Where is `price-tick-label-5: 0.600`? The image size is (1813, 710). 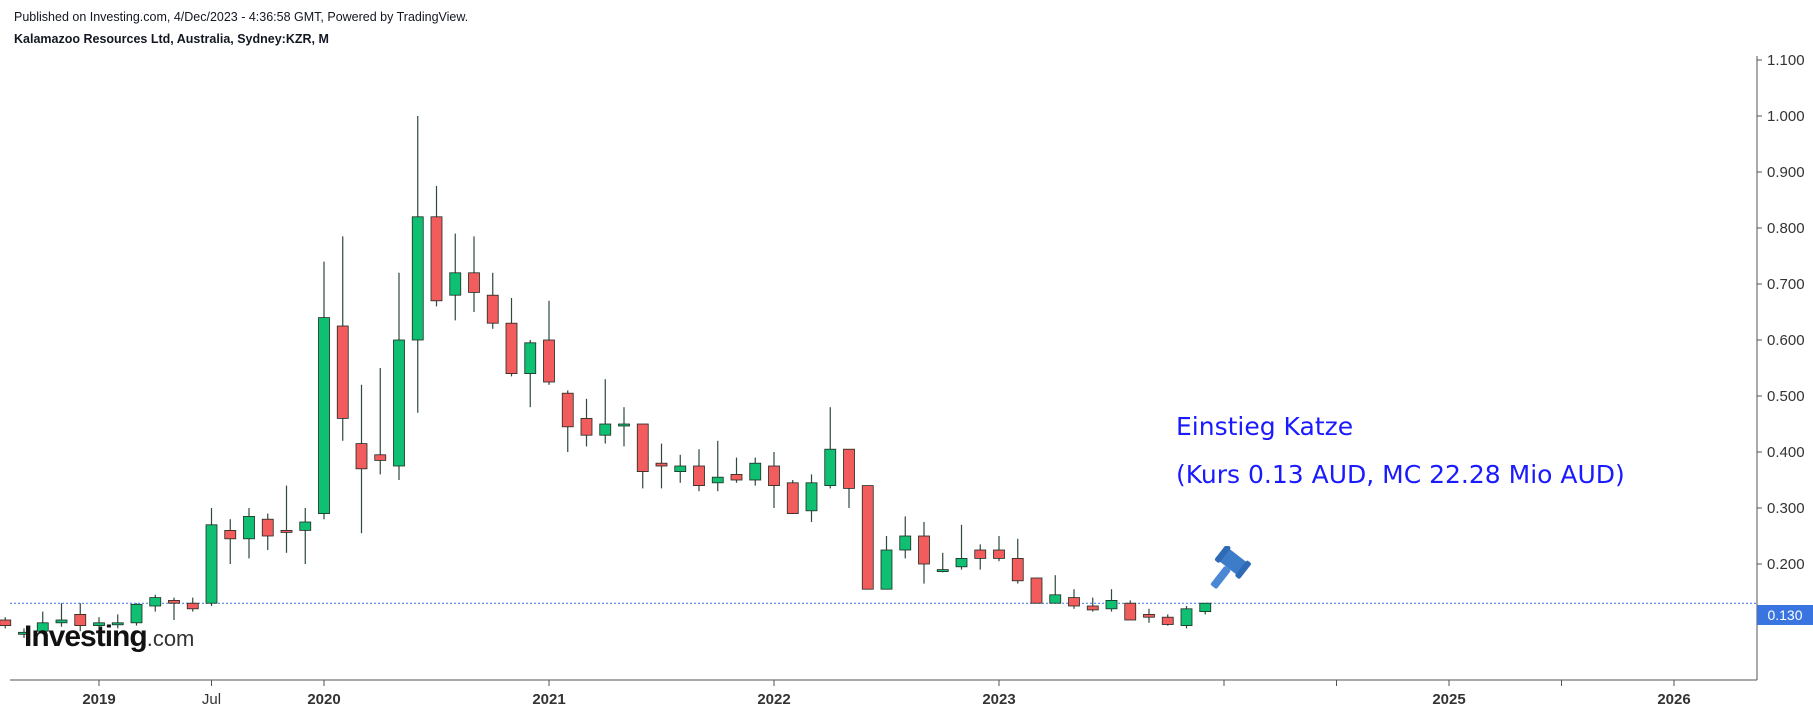
price-tick-label-5: 0.600 is located at coordinates (1786, 340).